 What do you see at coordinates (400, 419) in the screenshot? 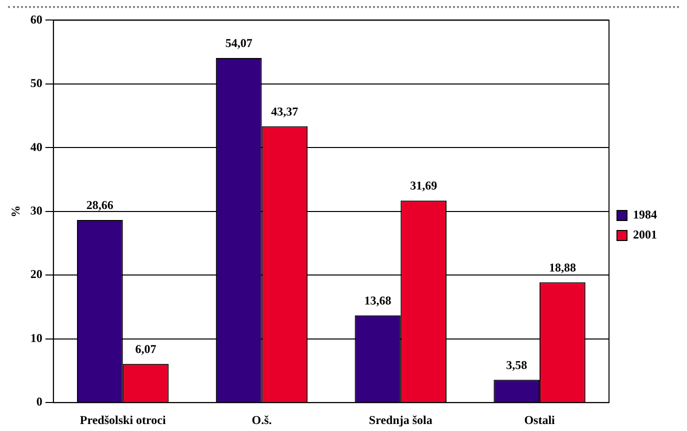
I see `x-tick-label: Srednja šola` at bounding box center [400, 419].